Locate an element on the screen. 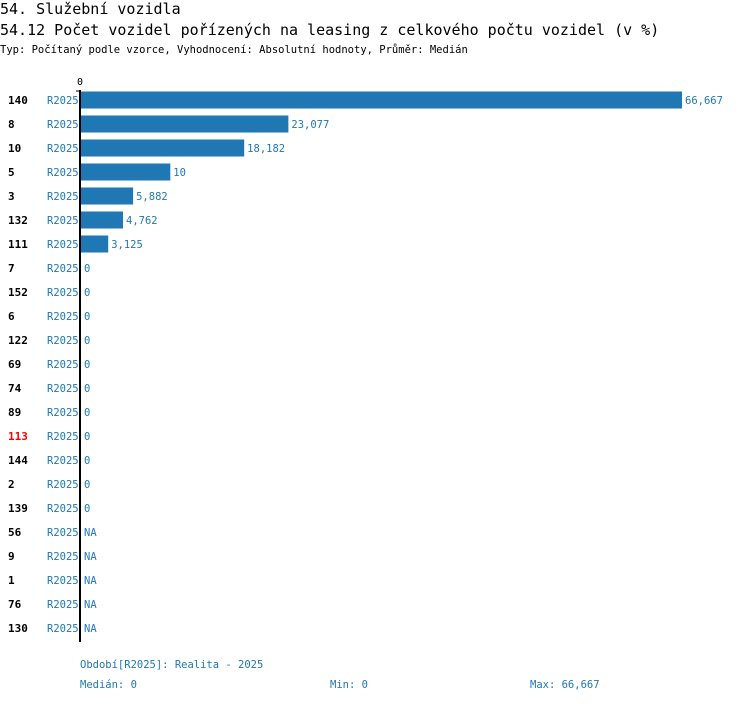 The height and width of the screenshot is (704, 750). row-id-label: 144 is located at coordinates (18, 460).